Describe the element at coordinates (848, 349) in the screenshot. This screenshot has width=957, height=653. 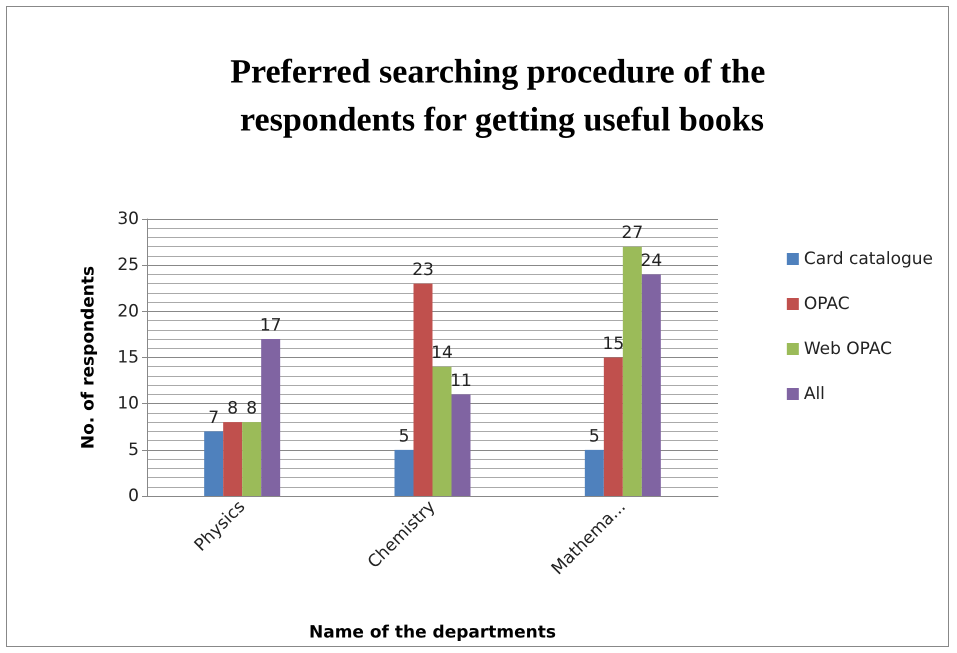
I see `legend-label: Web OPAC` at that location.